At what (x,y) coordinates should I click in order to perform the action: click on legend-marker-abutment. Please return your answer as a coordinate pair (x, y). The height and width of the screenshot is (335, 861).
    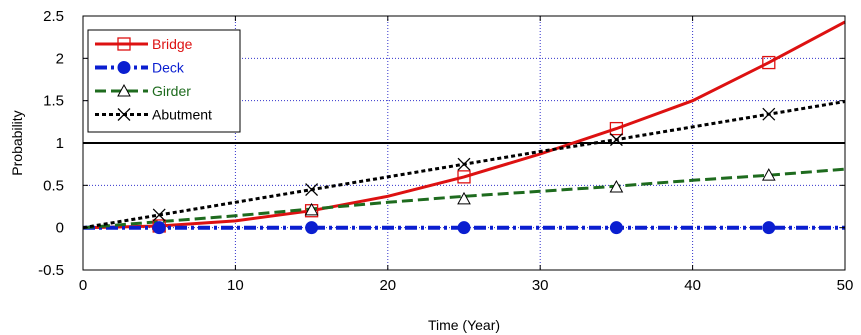
    Looking at the image, I should click on (124, 114).